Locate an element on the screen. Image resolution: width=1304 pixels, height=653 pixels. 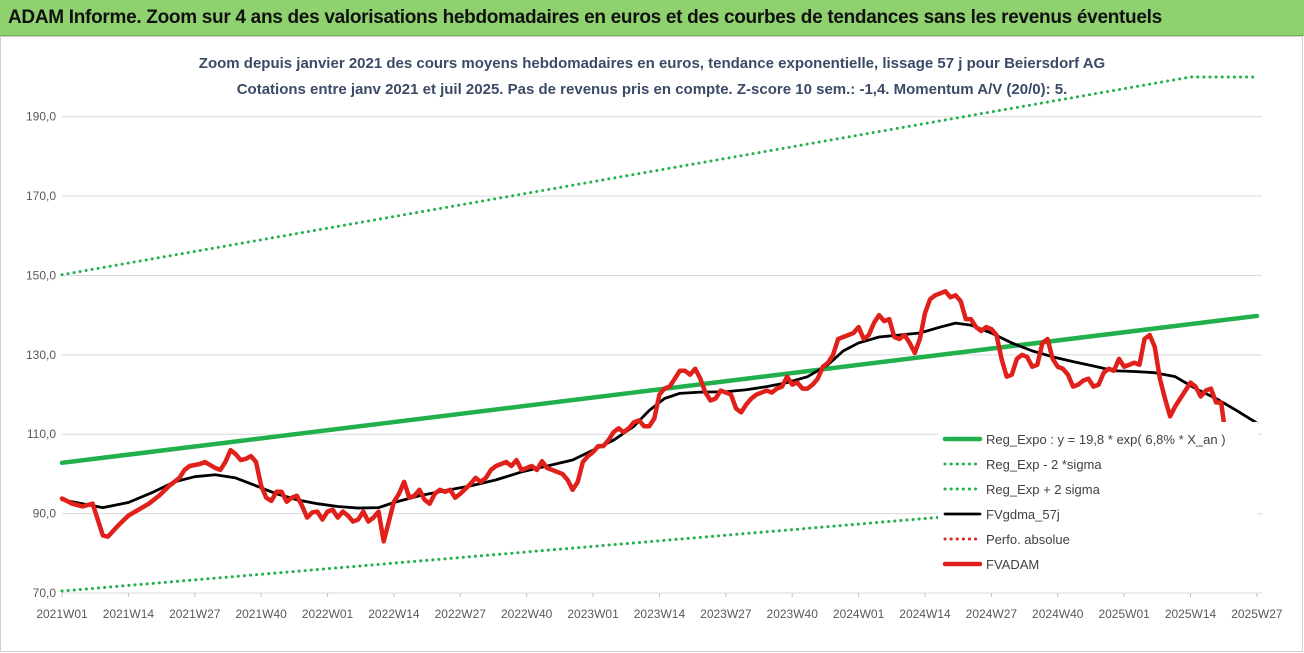
x-tick-label: 2021W14 is located at coordinates (129, 614).